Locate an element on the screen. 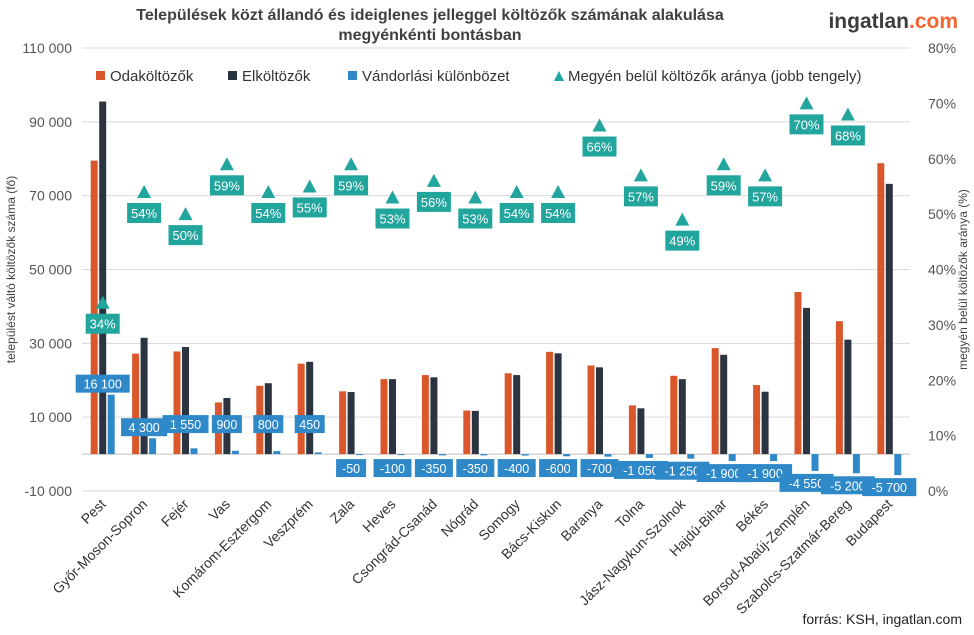 The image size is (974, 635). data-label-vandorlasi: -700 is located at coordinates (599, 469).